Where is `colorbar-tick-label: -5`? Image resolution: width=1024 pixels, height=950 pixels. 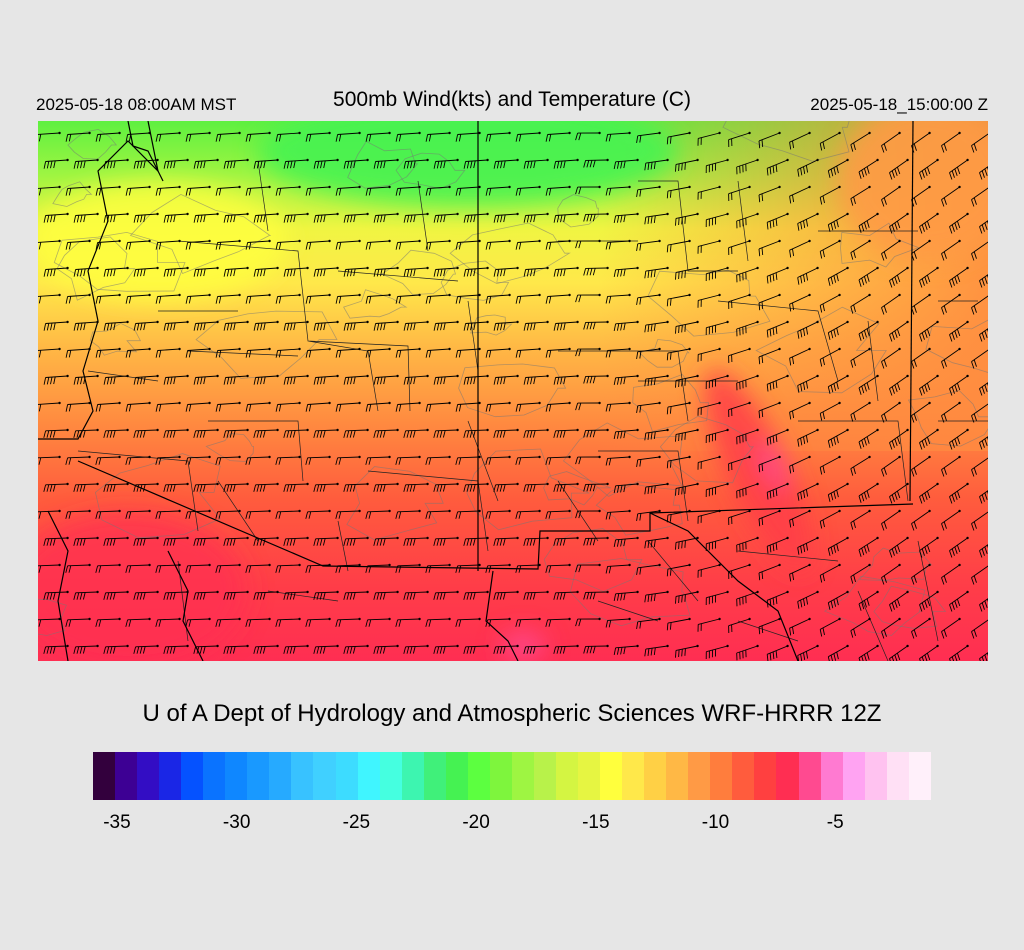
colorbar-tick-label: -5 is located at coordinates (835, 822).